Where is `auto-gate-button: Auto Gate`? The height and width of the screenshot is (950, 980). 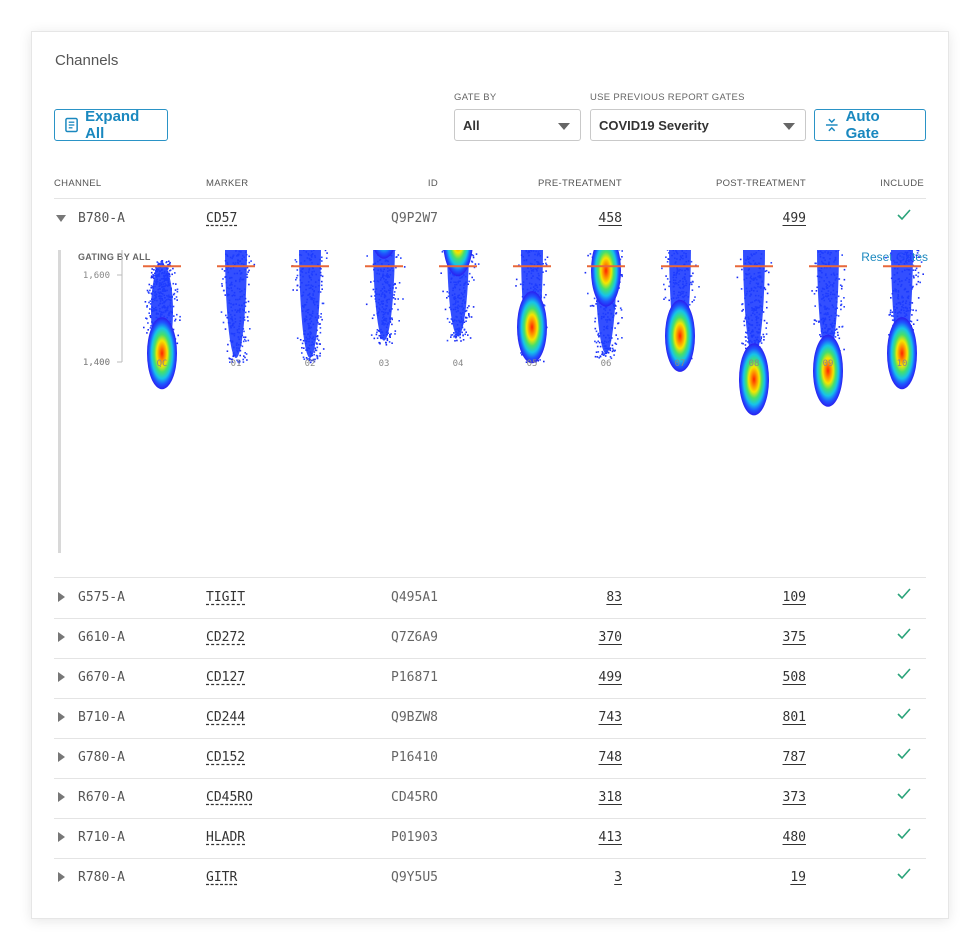 auto-gate-button: Auto Gate is located at coordinates (870, 125).